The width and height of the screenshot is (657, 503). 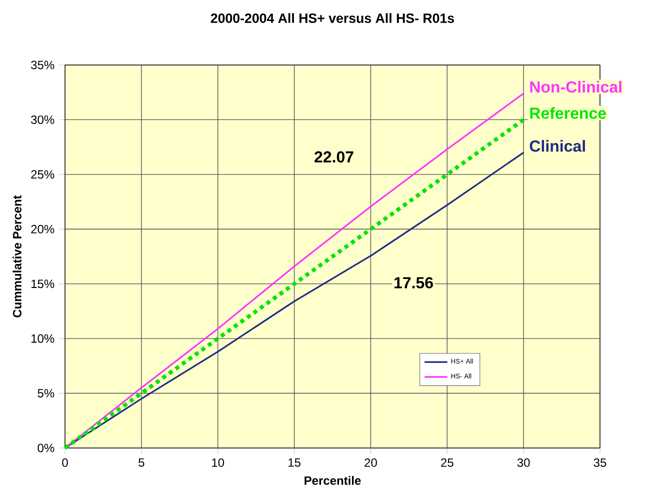 I want to click on y-tick-label: 10%, so click(x=43, y=338).